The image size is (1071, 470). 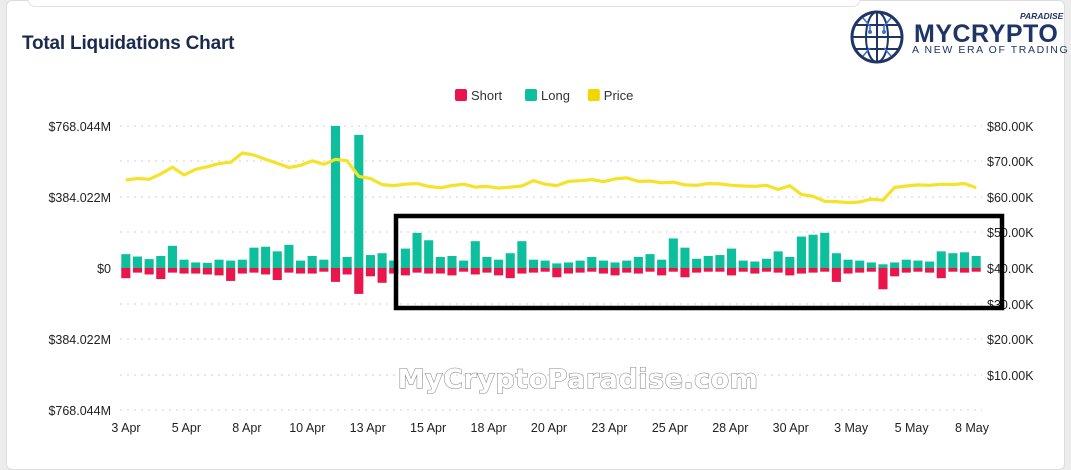 I want to click on x-axis-tick-label: 3 May, so click(x=851, y=428).